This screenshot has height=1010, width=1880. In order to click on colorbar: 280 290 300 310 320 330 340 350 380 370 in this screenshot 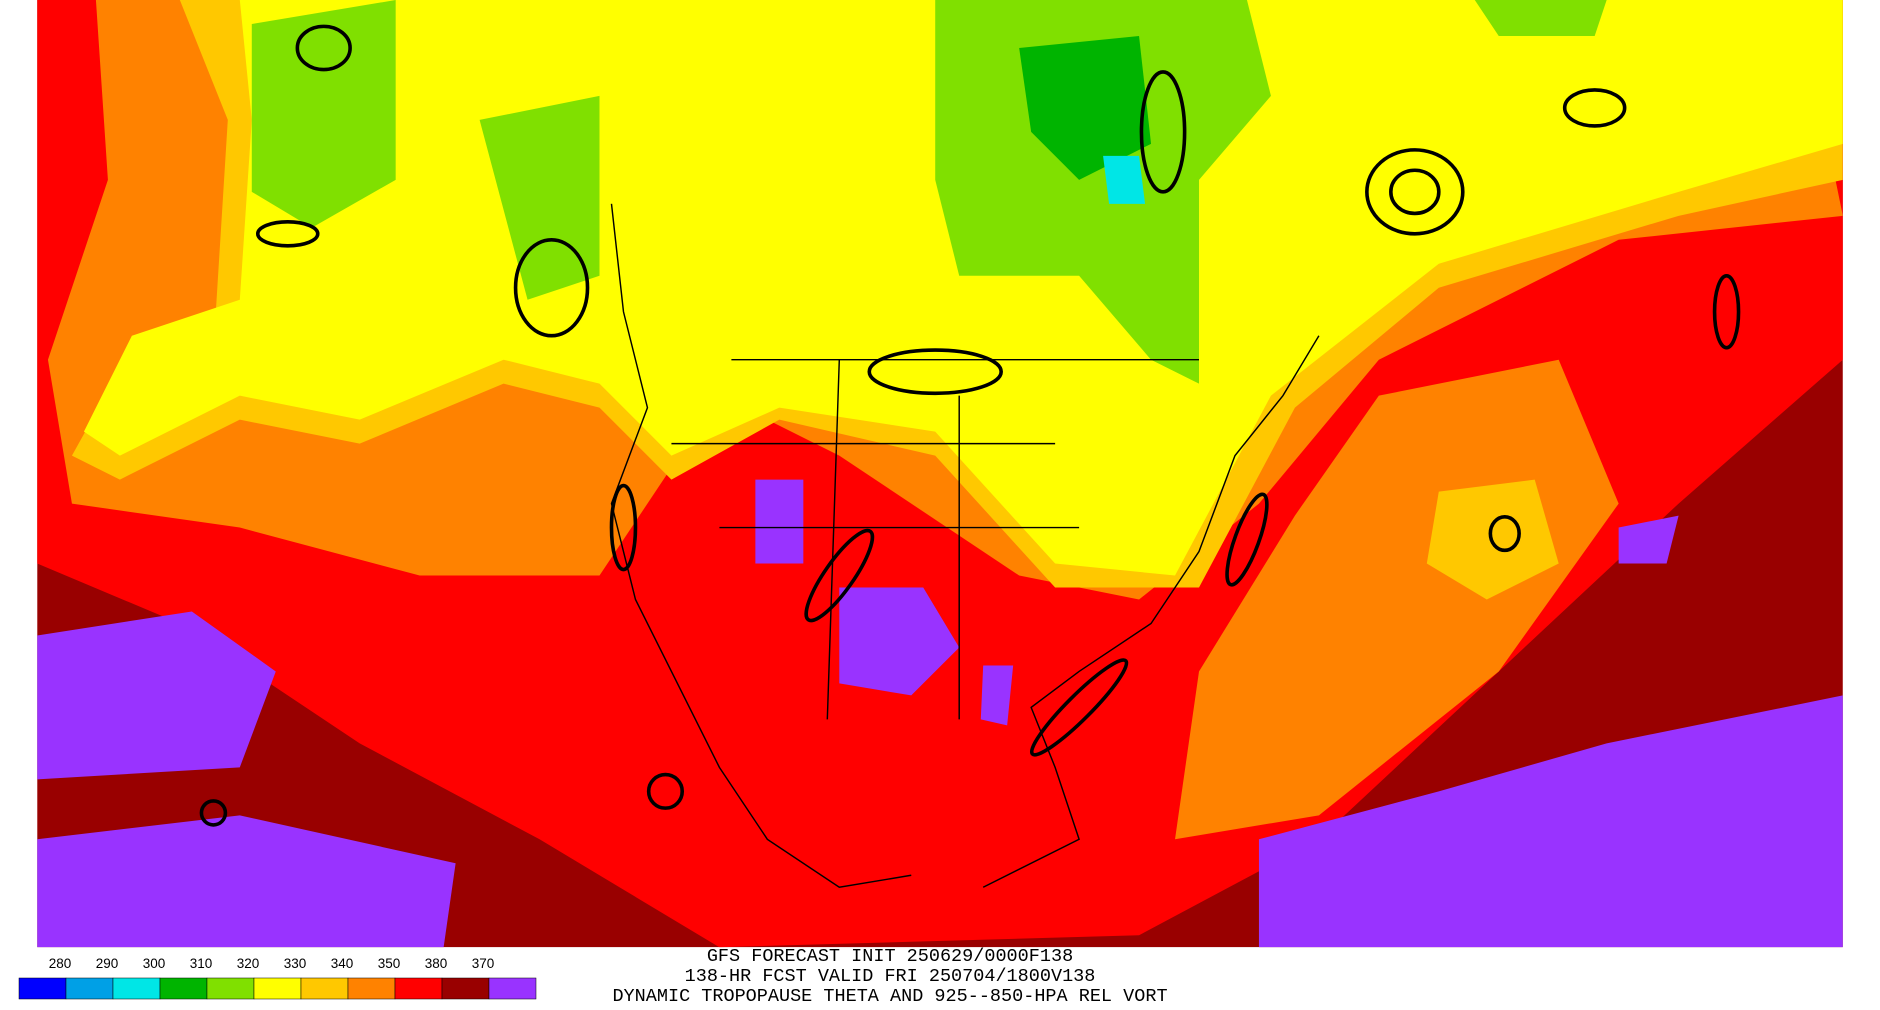, I will do `click(277, 978)`.